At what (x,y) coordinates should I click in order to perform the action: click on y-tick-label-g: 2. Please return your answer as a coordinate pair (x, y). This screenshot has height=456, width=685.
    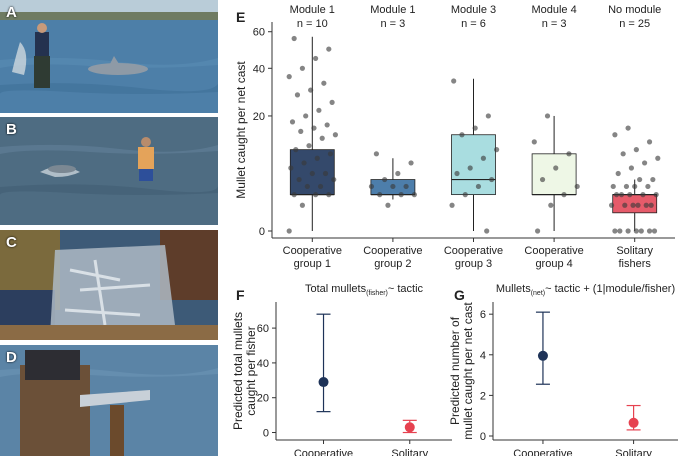
    Looking at the image, I should click on (483, 396).